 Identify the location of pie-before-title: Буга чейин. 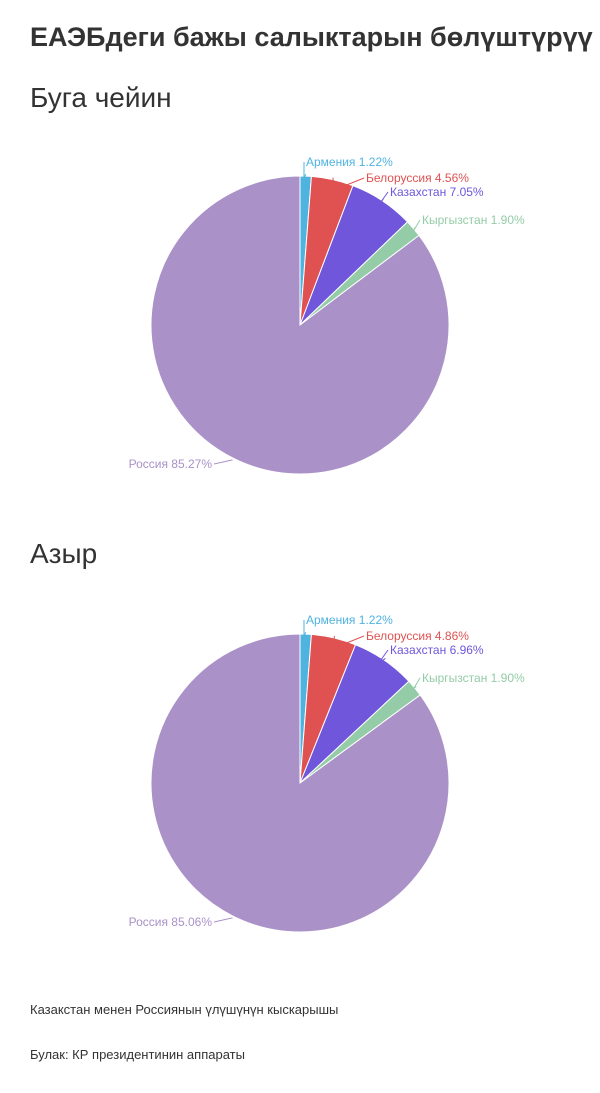
(101, 97).